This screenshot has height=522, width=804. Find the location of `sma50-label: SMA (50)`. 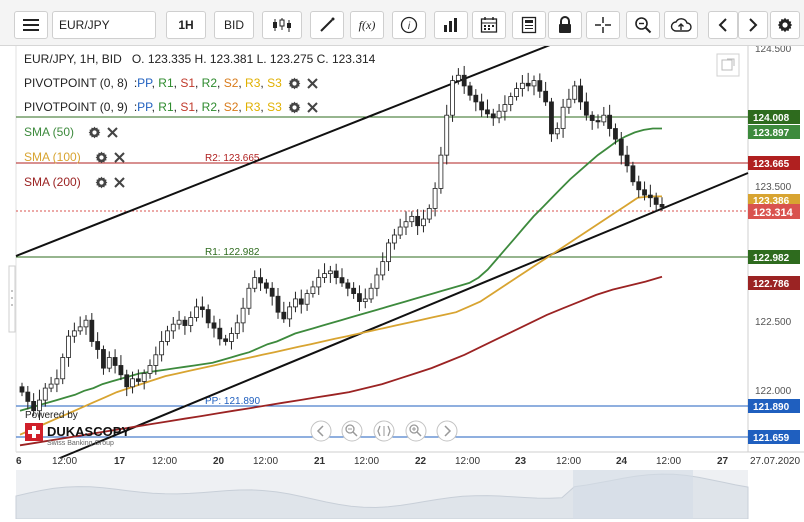

sma50-label: SMA (50) is located at coordinates (49, 132).